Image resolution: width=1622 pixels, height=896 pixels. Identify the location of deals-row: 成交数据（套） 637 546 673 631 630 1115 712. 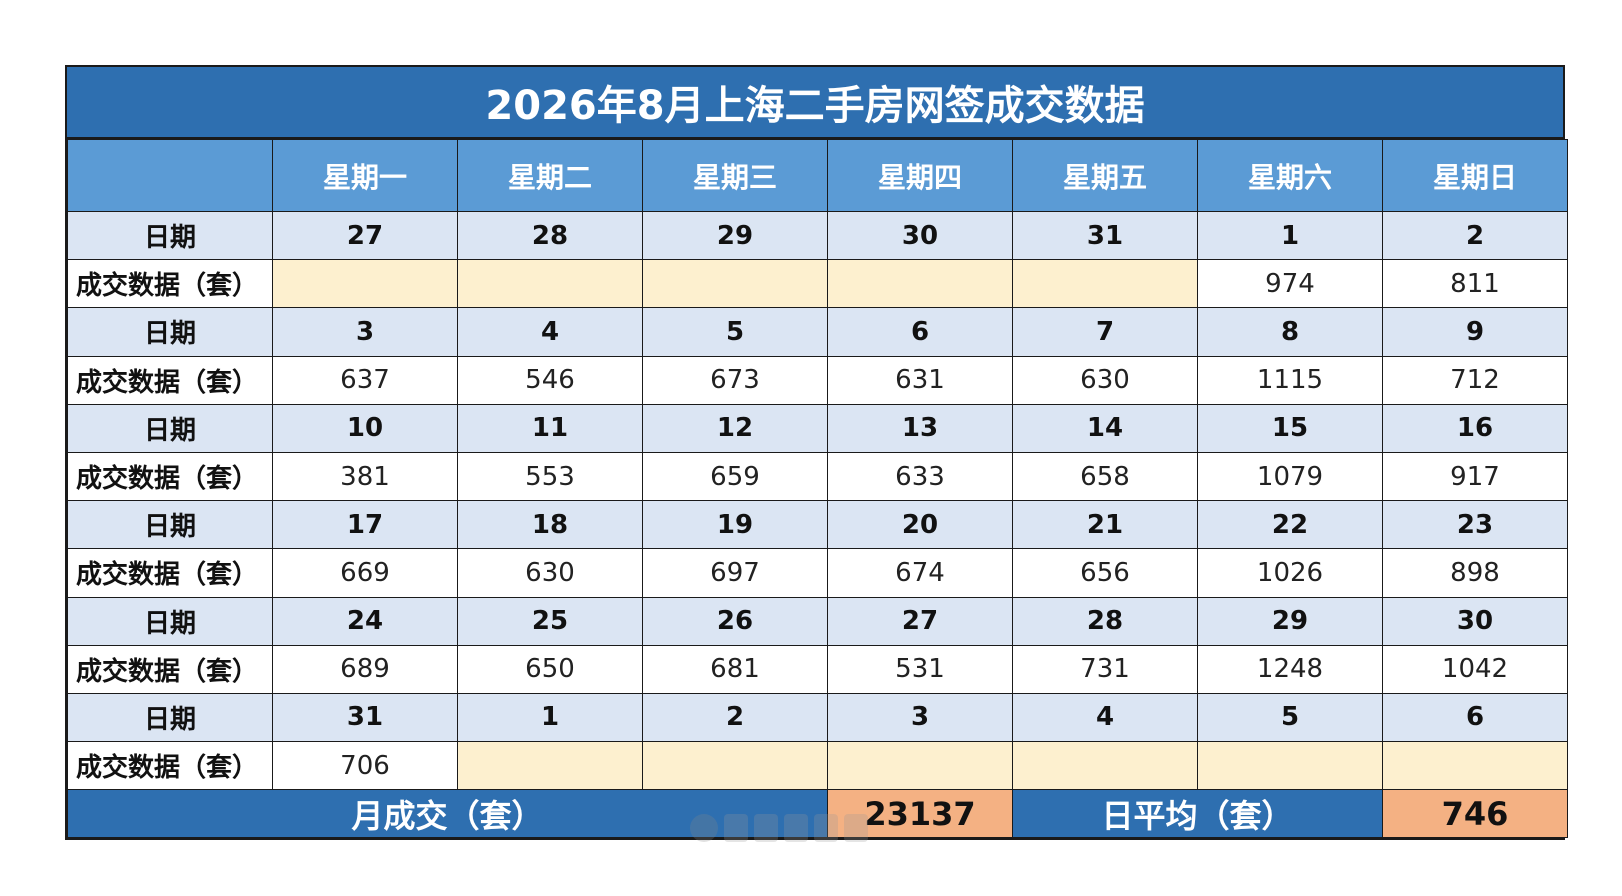
(817, 380).